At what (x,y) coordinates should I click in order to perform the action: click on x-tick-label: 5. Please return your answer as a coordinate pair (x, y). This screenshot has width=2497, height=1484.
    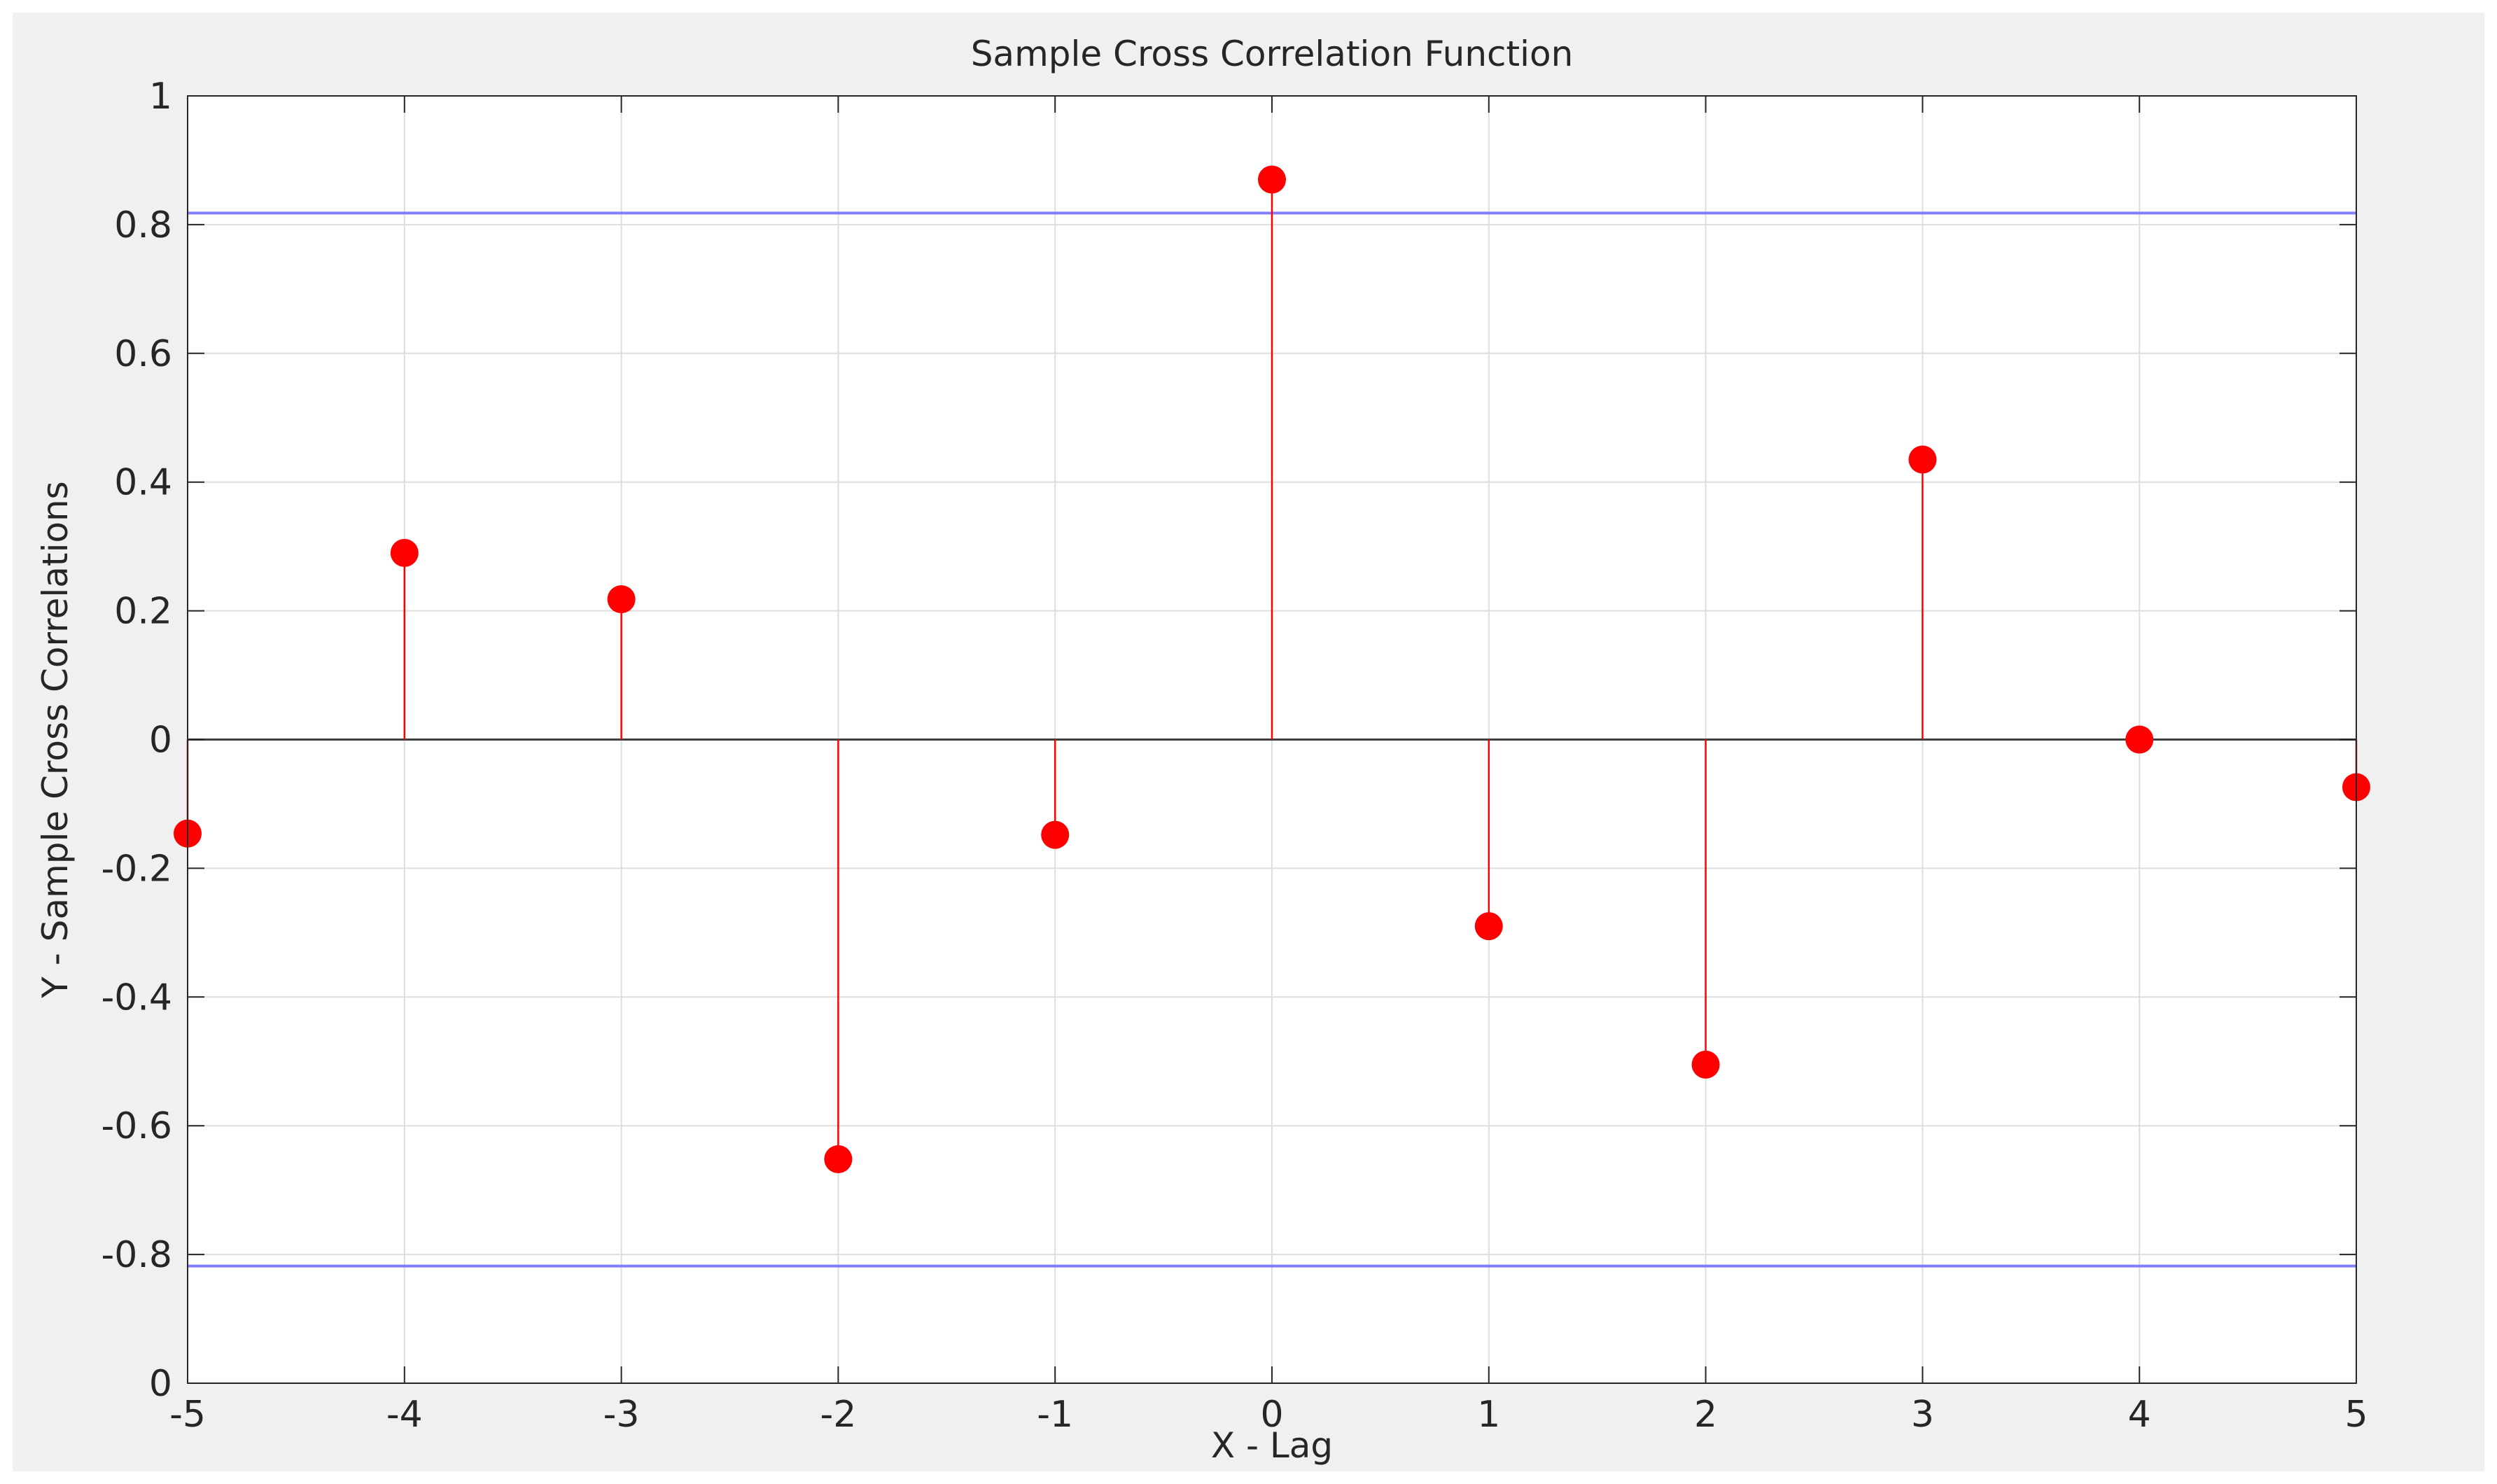
    Looking at the image, I should click on (2355, 1415).